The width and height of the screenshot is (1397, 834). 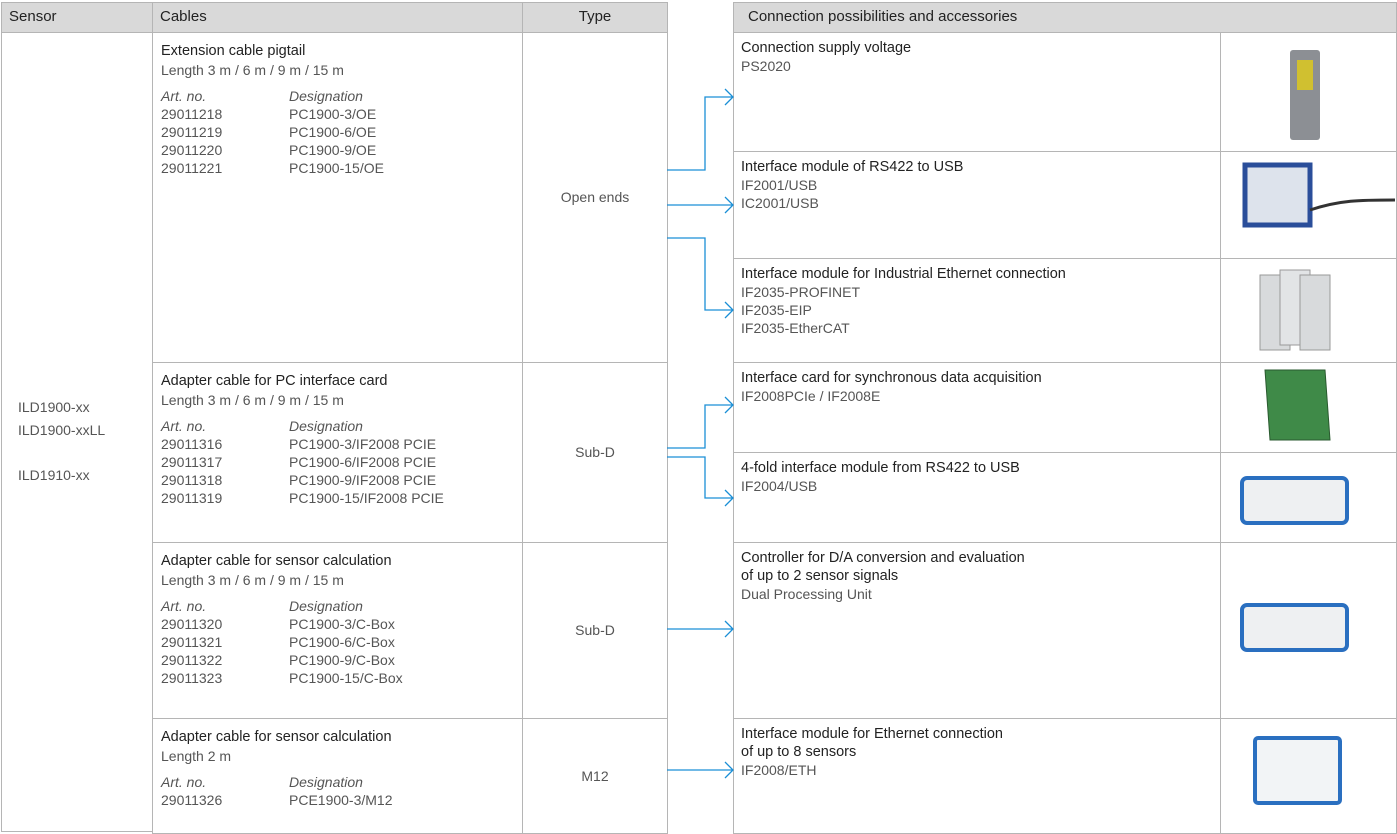 What do you see at coordinates (779, 185) in the screenshot?
I see `accessory-item: IF2001/USB` at bounding box center [779, 185].